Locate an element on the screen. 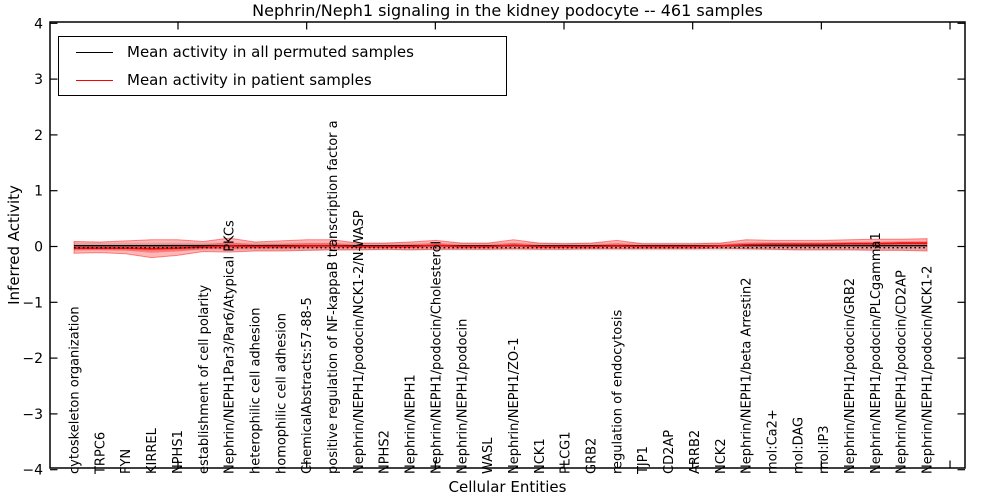  x-axis-label: NPHS1 is located at coordinates (178, 452).